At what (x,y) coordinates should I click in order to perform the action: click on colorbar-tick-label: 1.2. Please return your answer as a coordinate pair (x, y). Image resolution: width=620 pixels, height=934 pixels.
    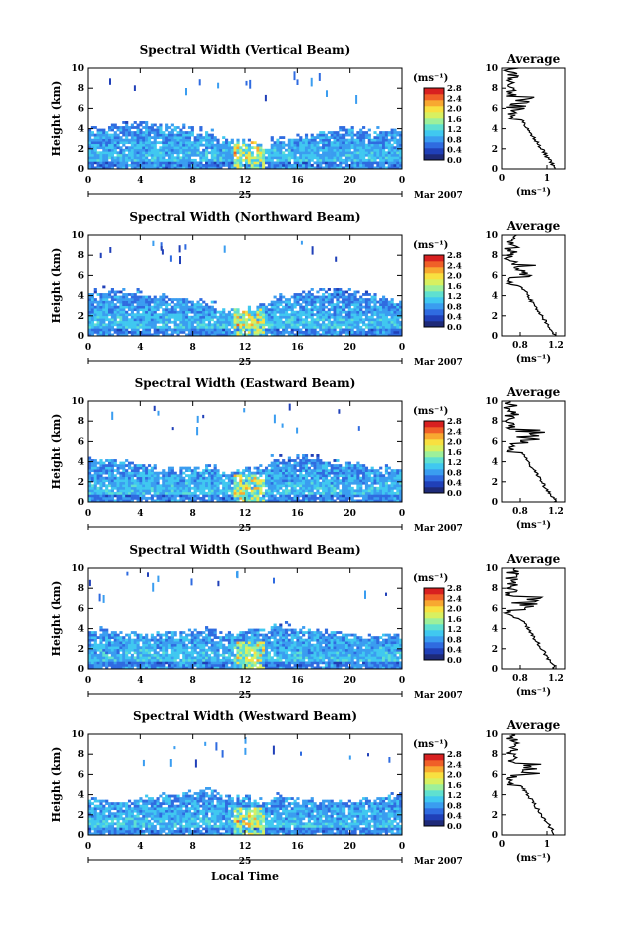
    Looking at the image, I should click on (454, 463).